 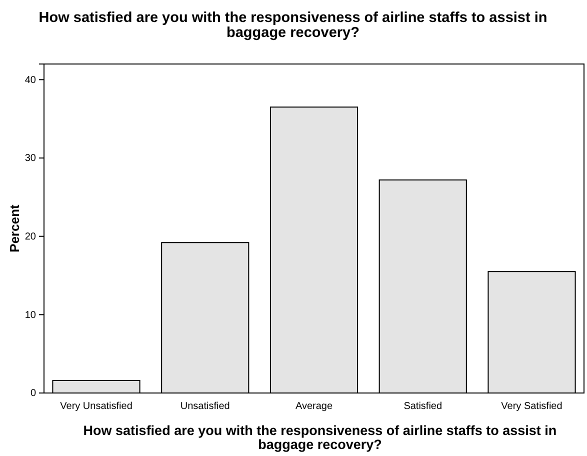 I want to click on x-tick-label: Satisfied, so click(x=423, y=406).